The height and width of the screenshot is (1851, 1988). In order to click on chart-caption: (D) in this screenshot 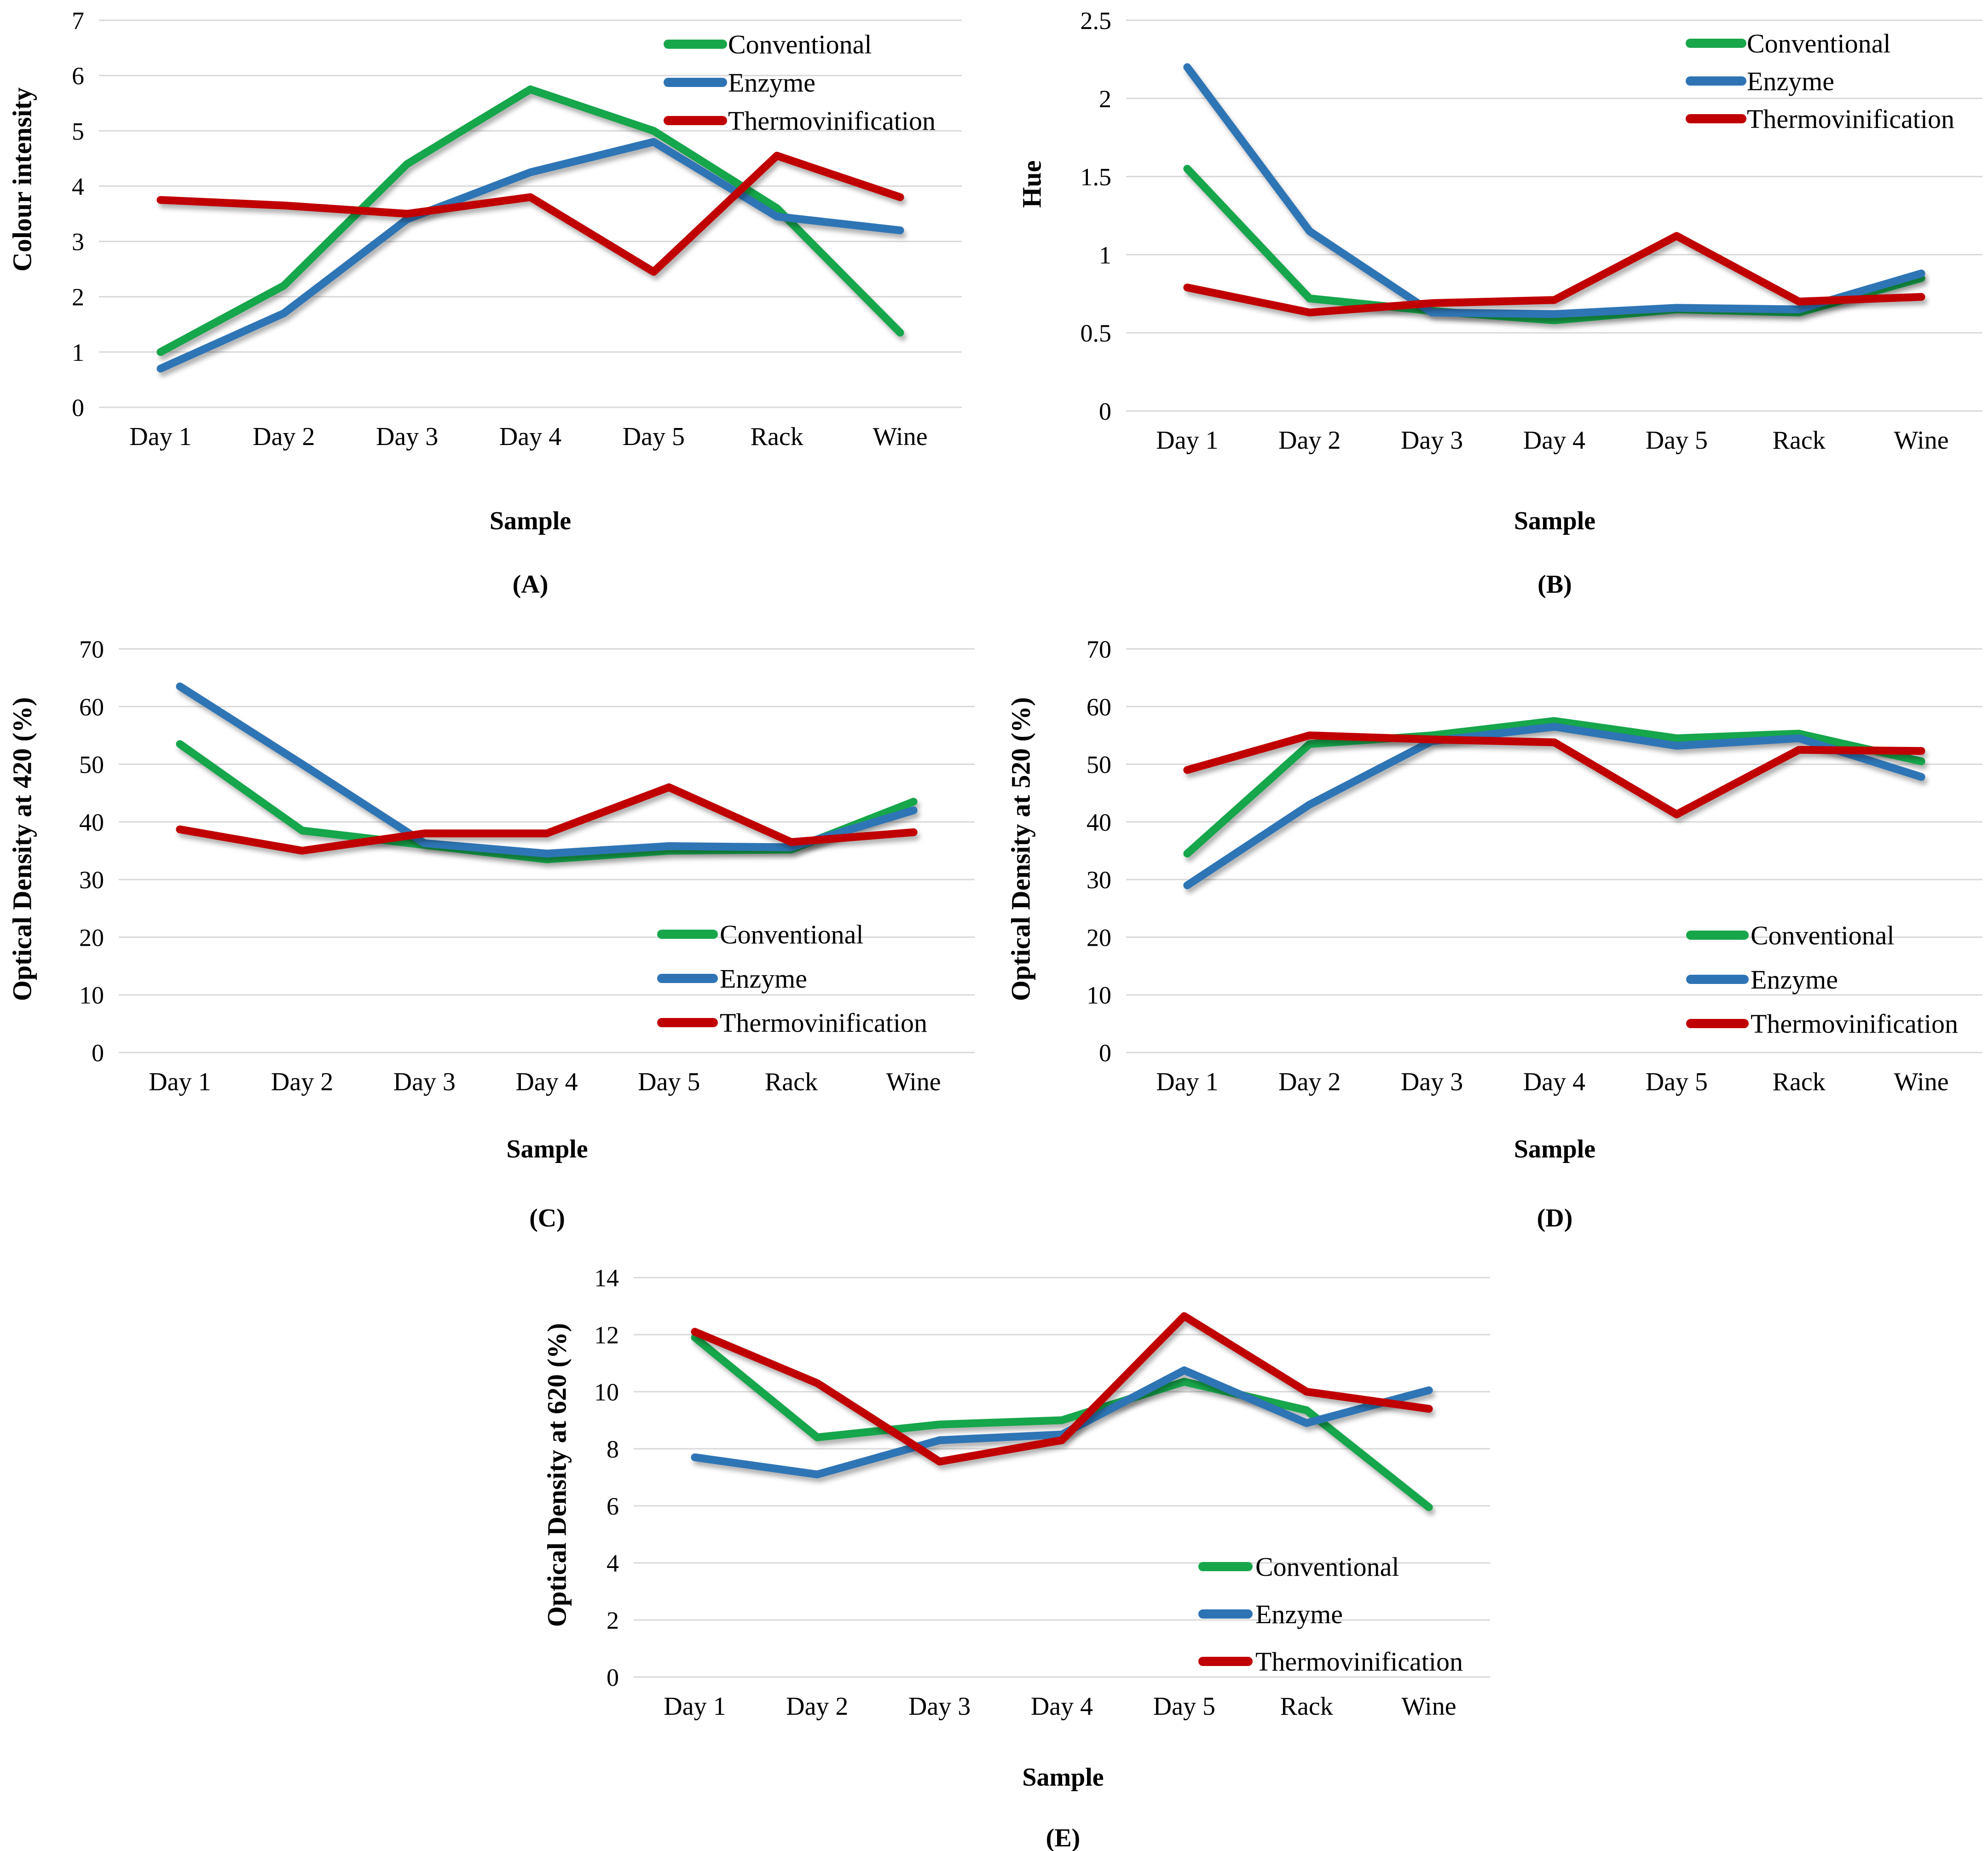, I will do `click(1555, 1218)`.